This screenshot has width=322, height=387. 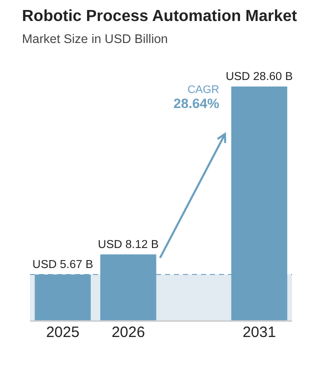 What do you see at coordinates (203, 90) in the screenshot?
I see `annotation: CAGR` at bounding box center [203, 90].